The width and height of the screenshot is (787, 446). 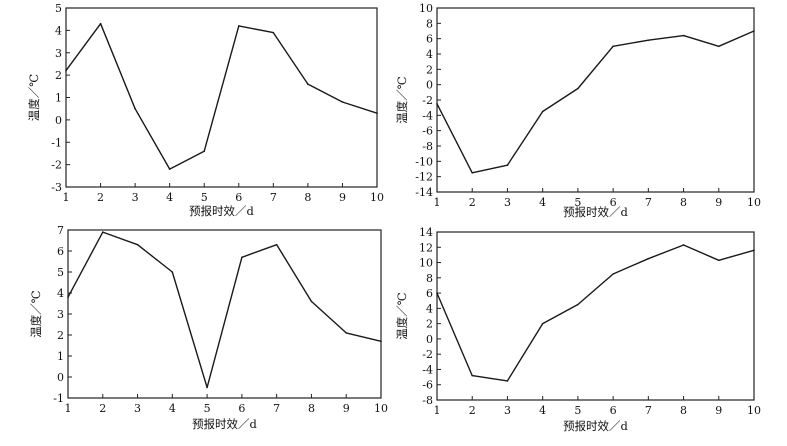 I want to click on y-tick-label: -14, so click(x=424, y=192).